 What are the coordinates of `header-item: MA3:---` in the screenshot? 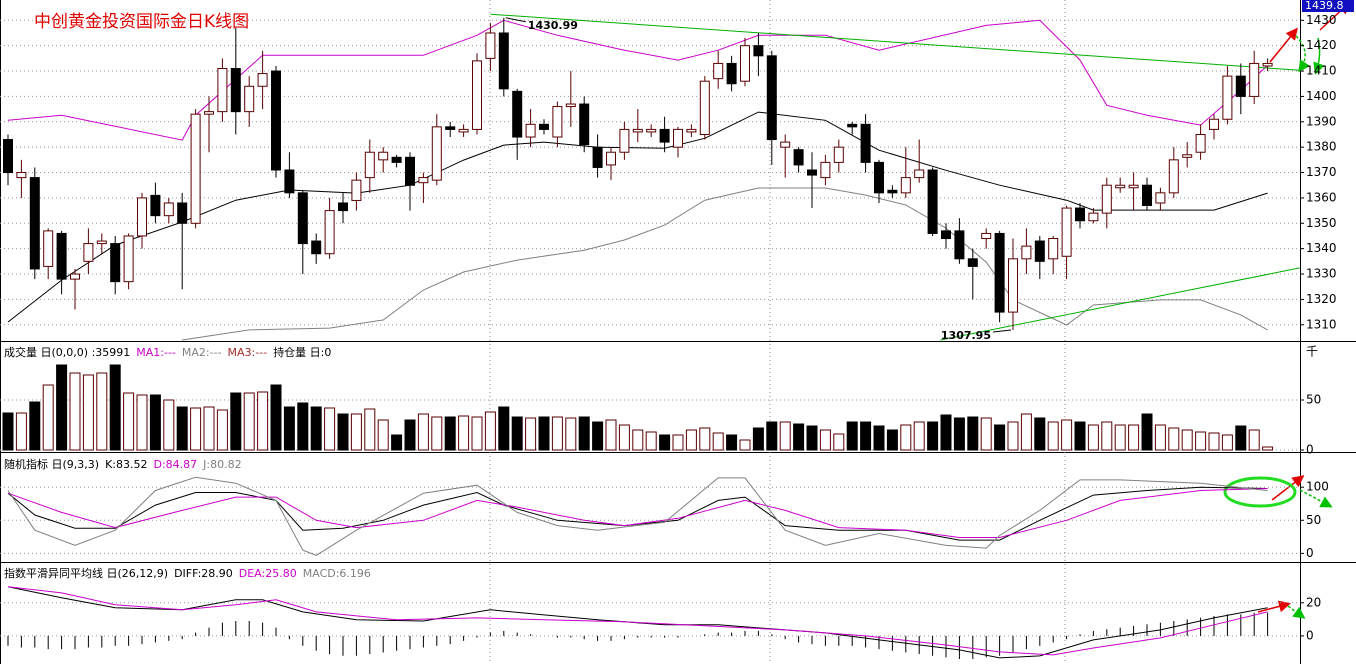 It's located at (247, 352).